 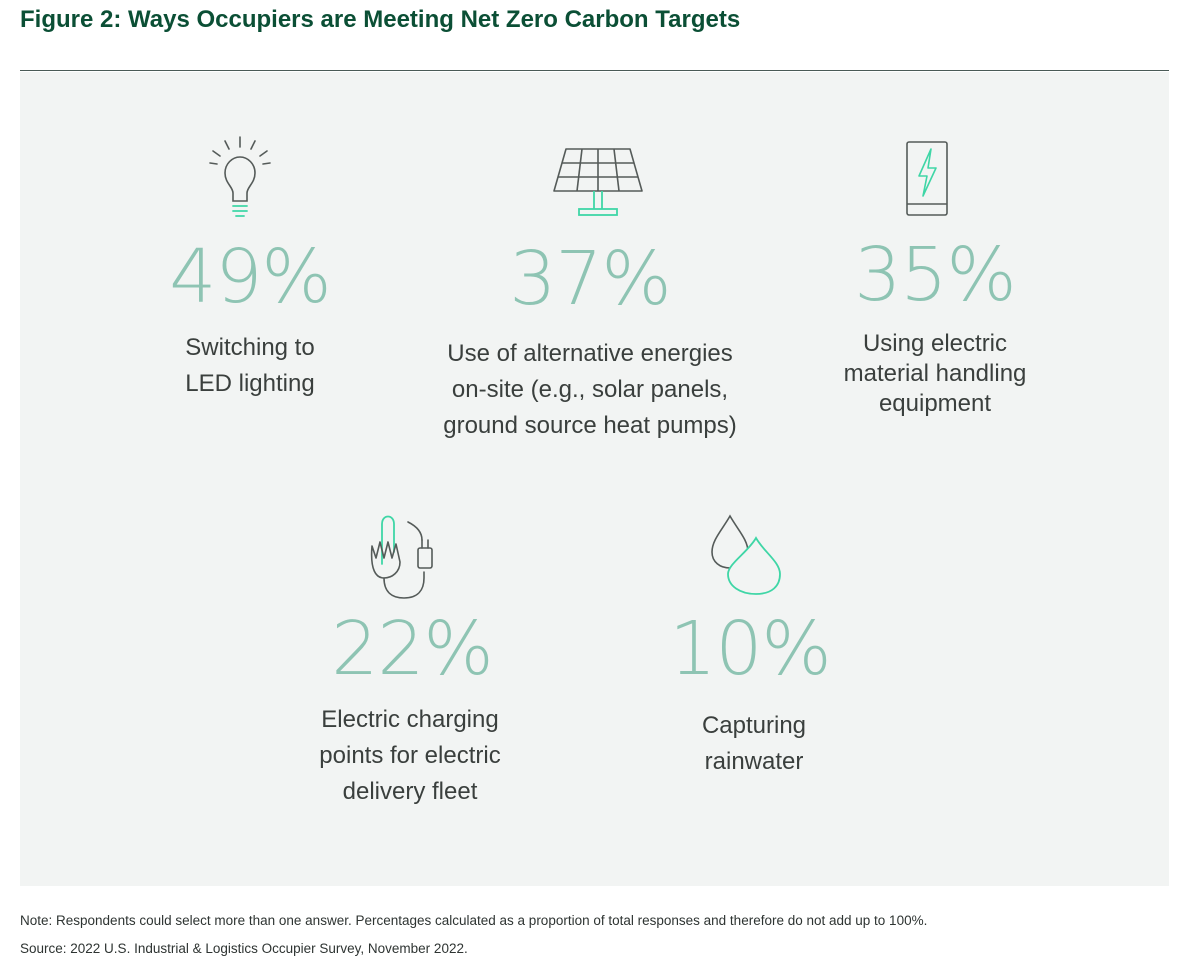 What do you see at coordinates (927, 178) in the screenshot?
I see `battery-icon` at bounding box center [927, 178].